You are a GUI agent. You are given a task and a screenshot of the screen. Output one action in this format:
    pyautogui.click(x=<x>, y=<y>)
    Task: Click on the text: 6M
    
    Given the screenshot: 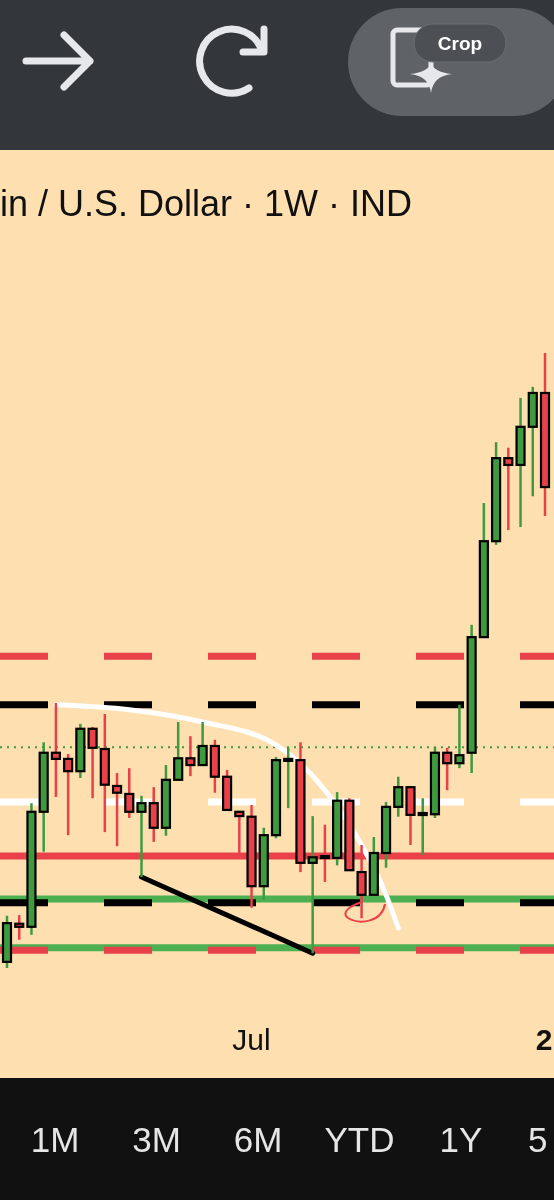 What is the action you would take?
    pyautogui.click(x=258, y=1139)
    